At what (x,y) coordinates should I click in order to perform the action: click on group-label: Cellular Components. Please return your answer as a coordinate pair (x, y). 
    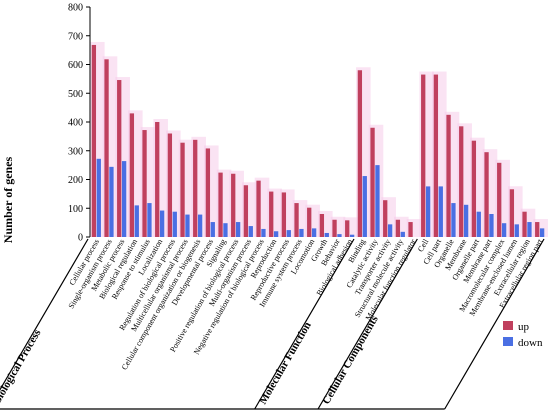
    Looking at the image, I should click on (350, 360).